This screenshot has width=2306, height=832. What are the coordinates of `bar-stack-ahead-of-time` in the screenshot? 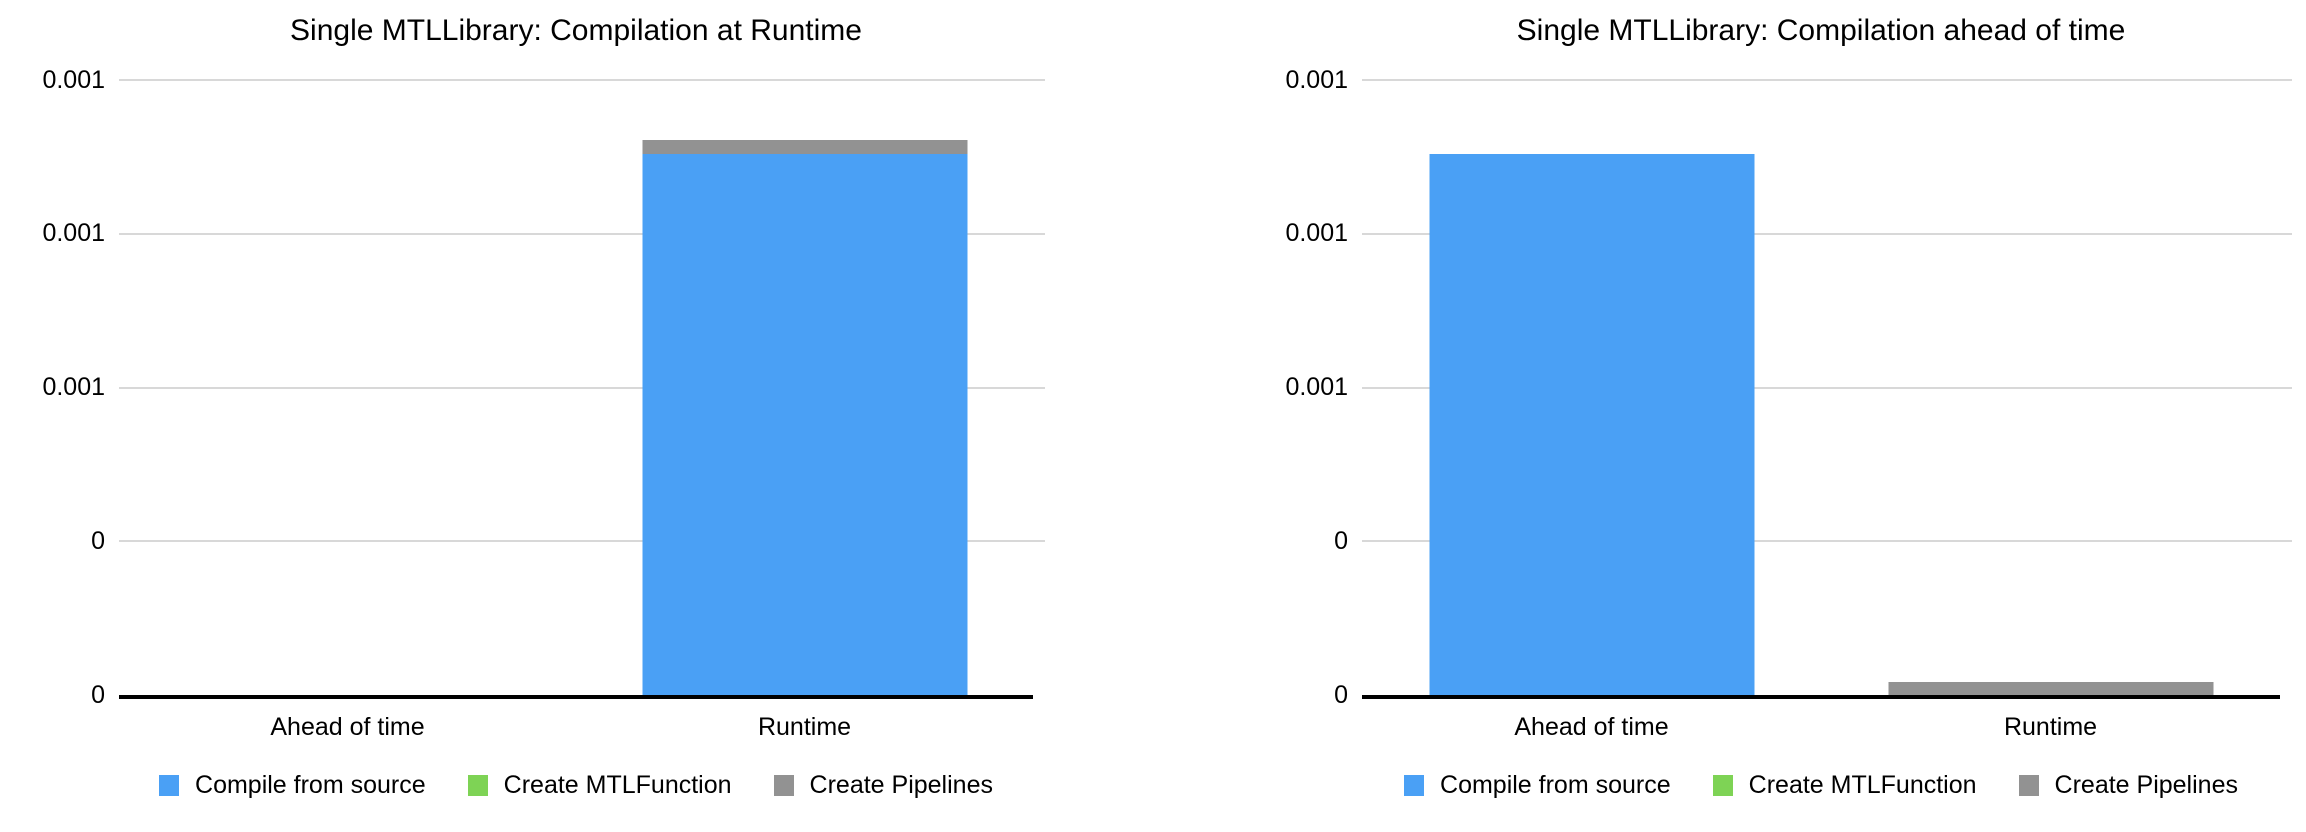 It's located at (1591, 424).